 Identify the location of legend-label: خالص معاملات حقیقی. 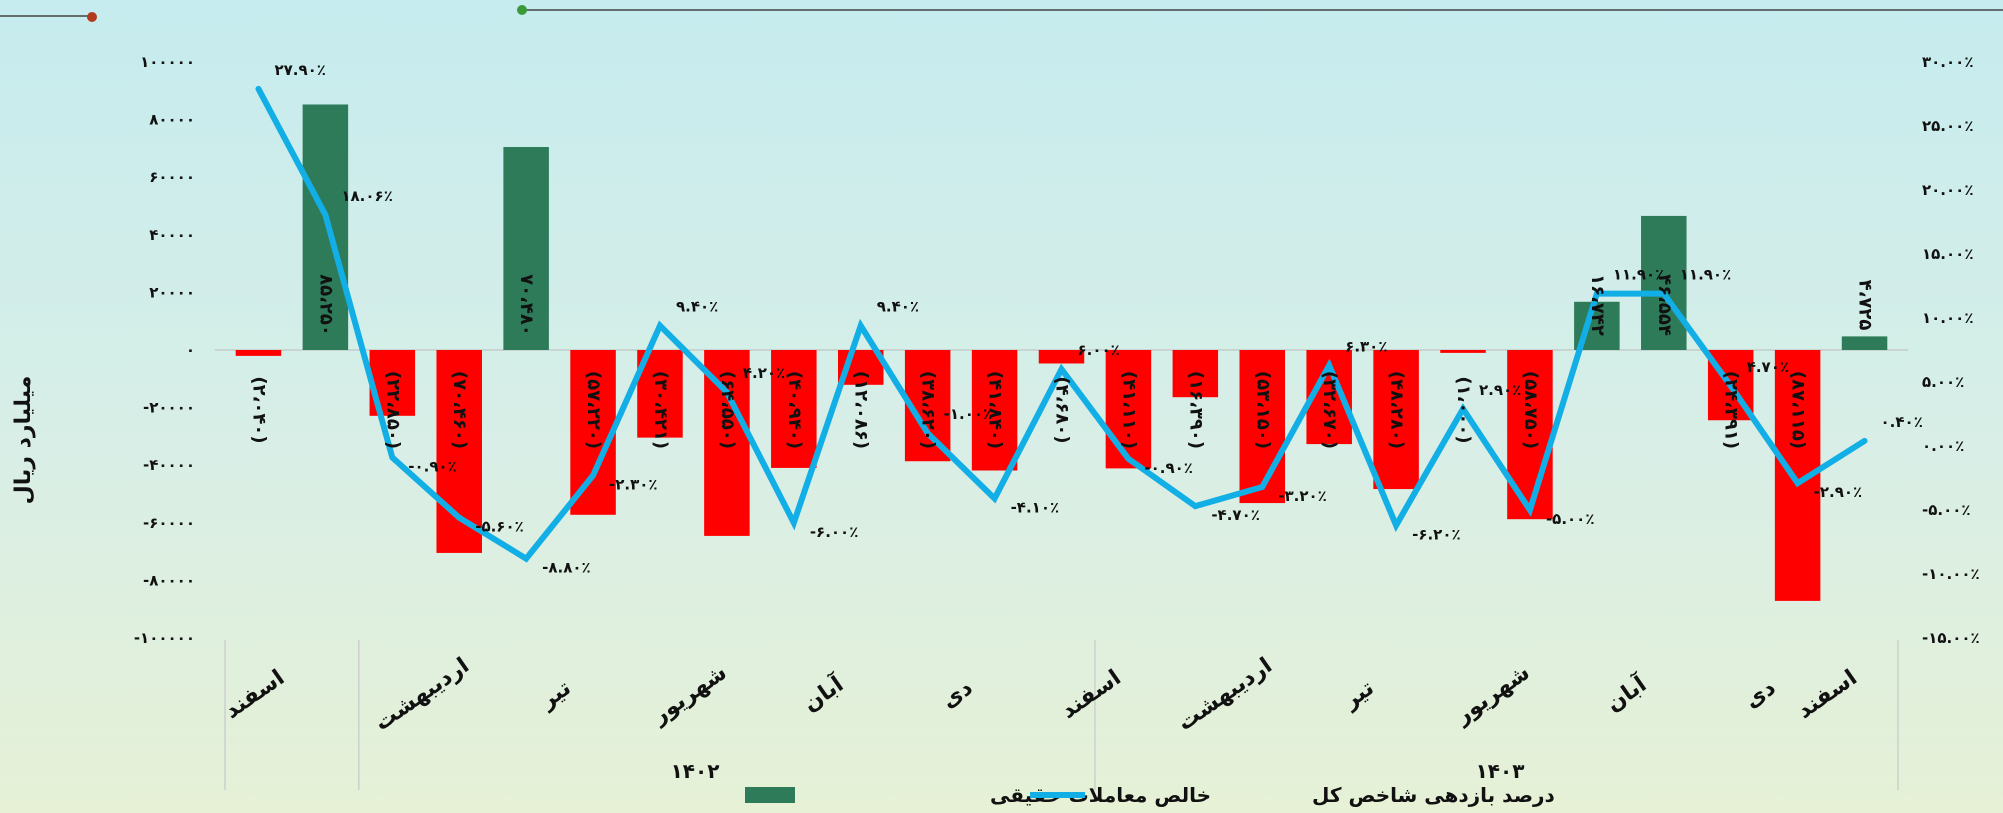
(1100, 795).